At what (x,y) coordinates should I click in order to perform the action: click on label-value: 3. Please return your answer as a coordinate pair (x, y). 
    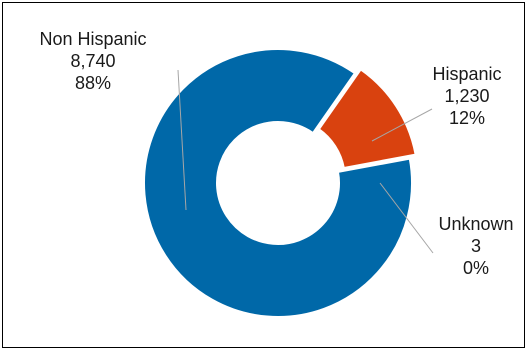
    Looking at the image, I should click on (476, 246).